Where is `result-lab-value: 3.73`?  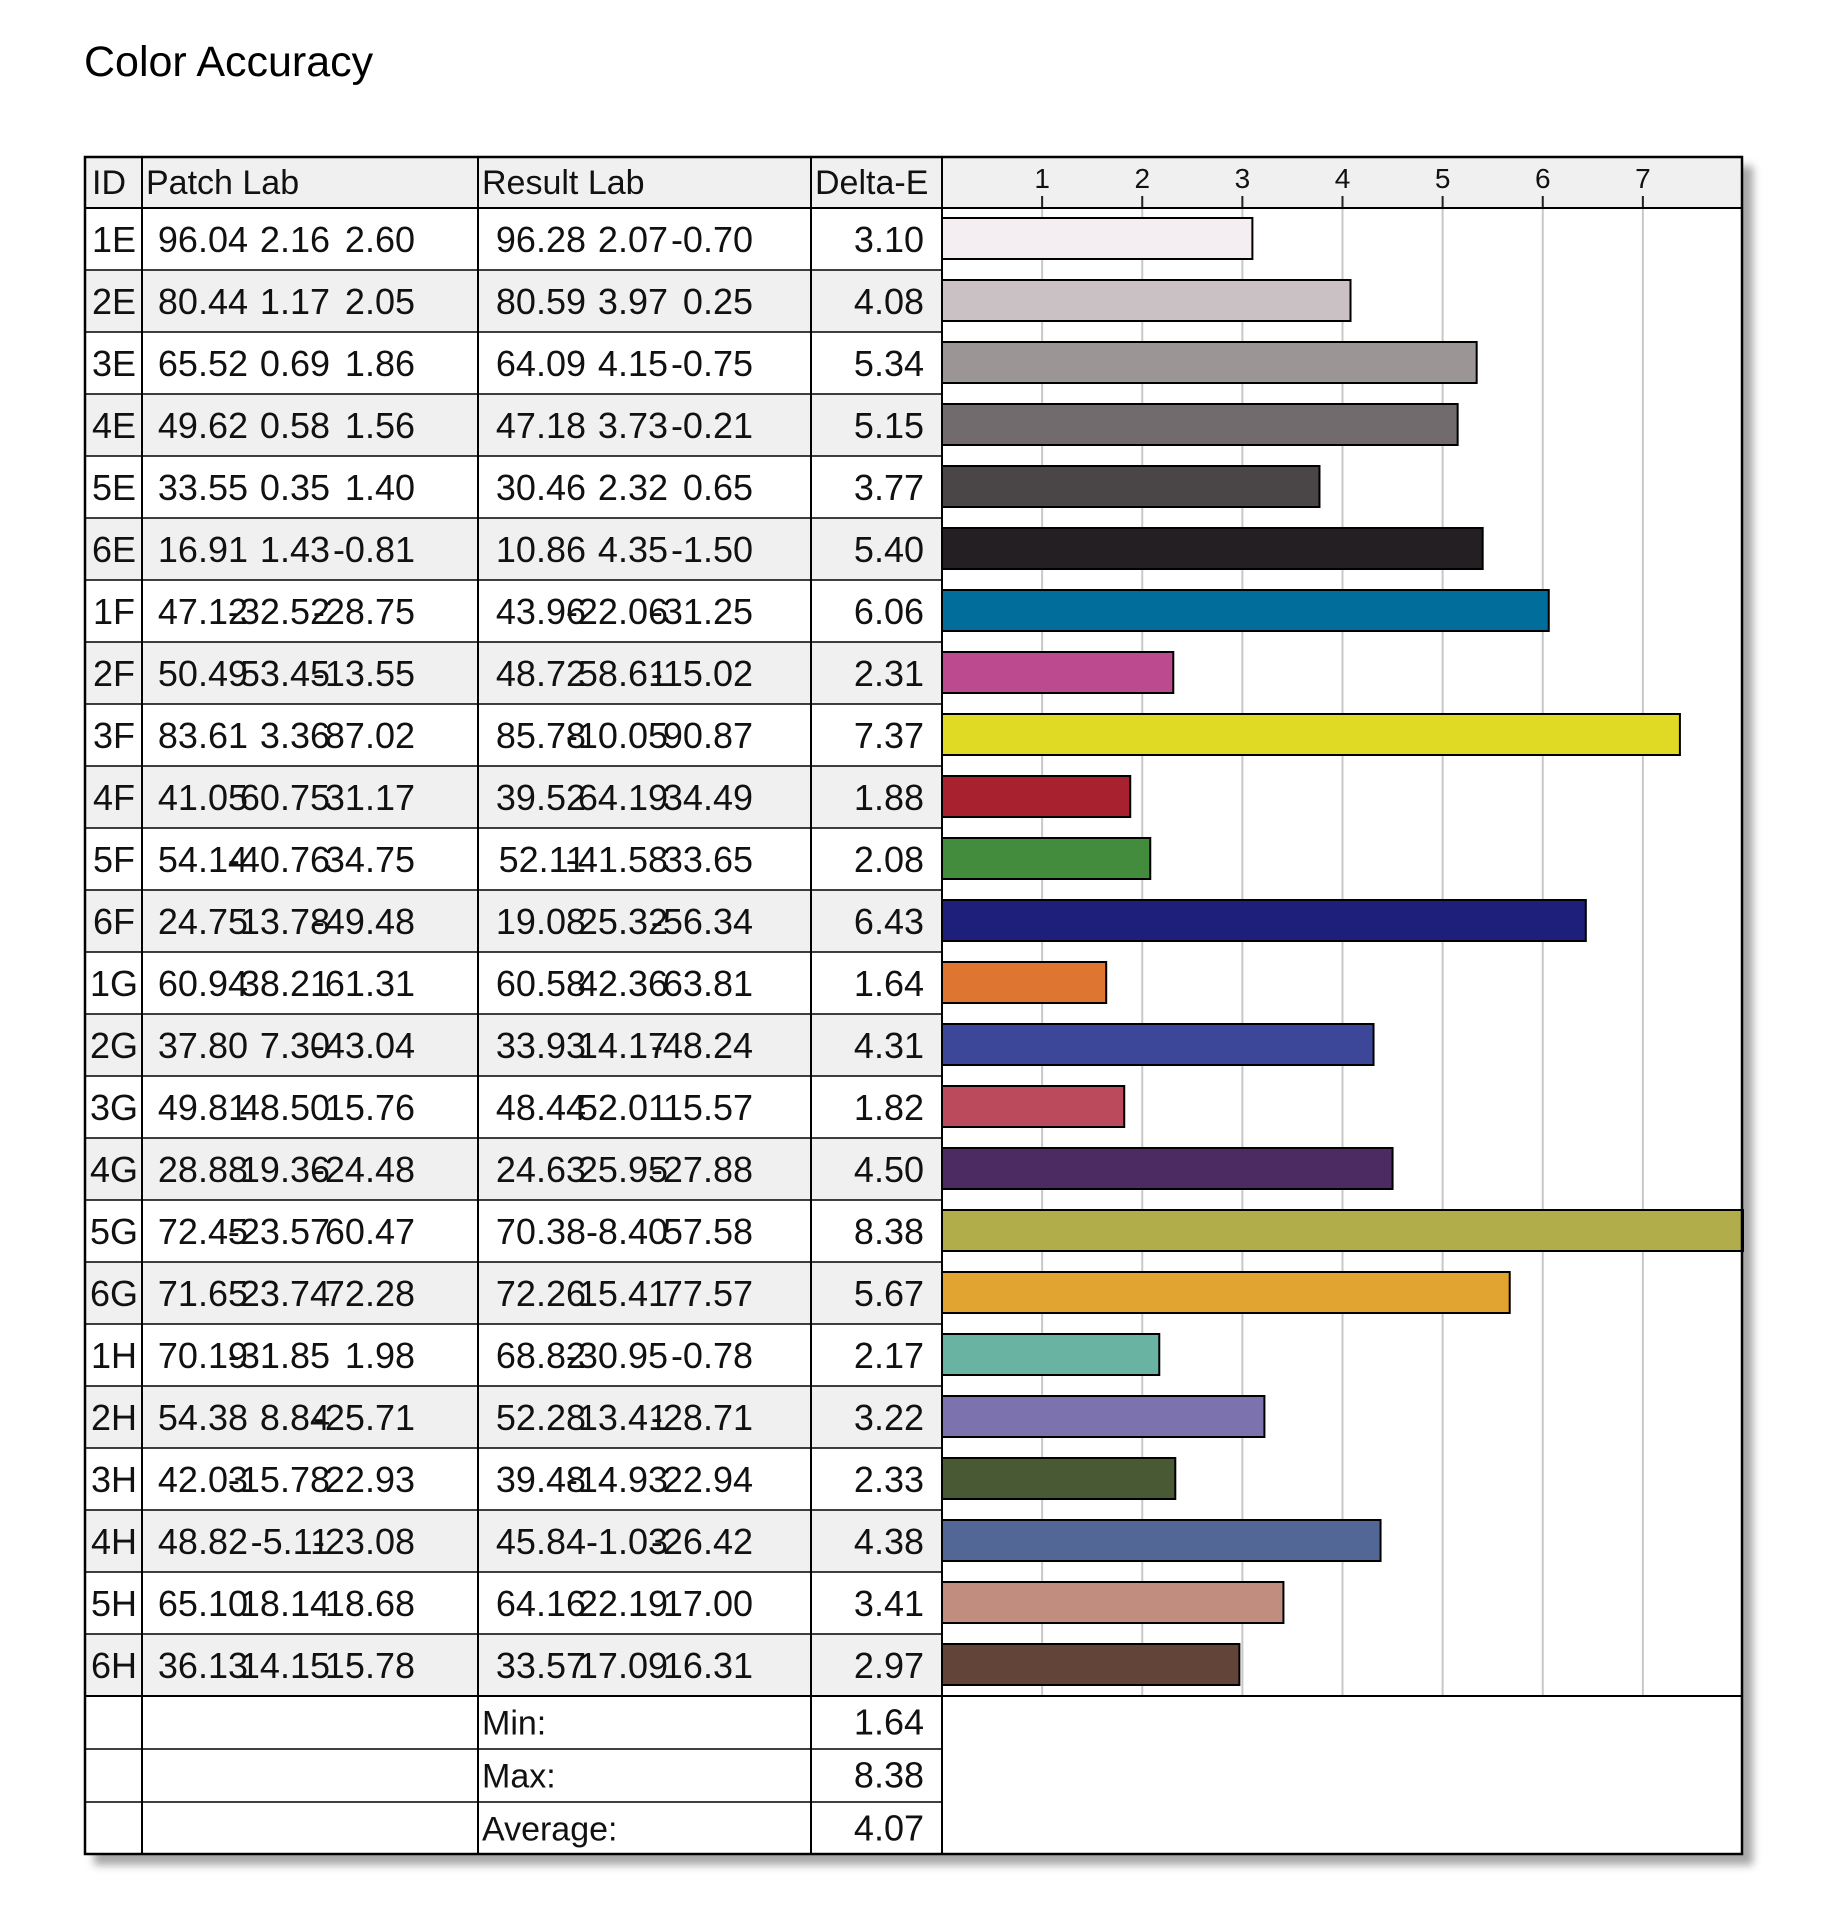 result-lab-value: 3.73 is located at coordinates (633, 425).